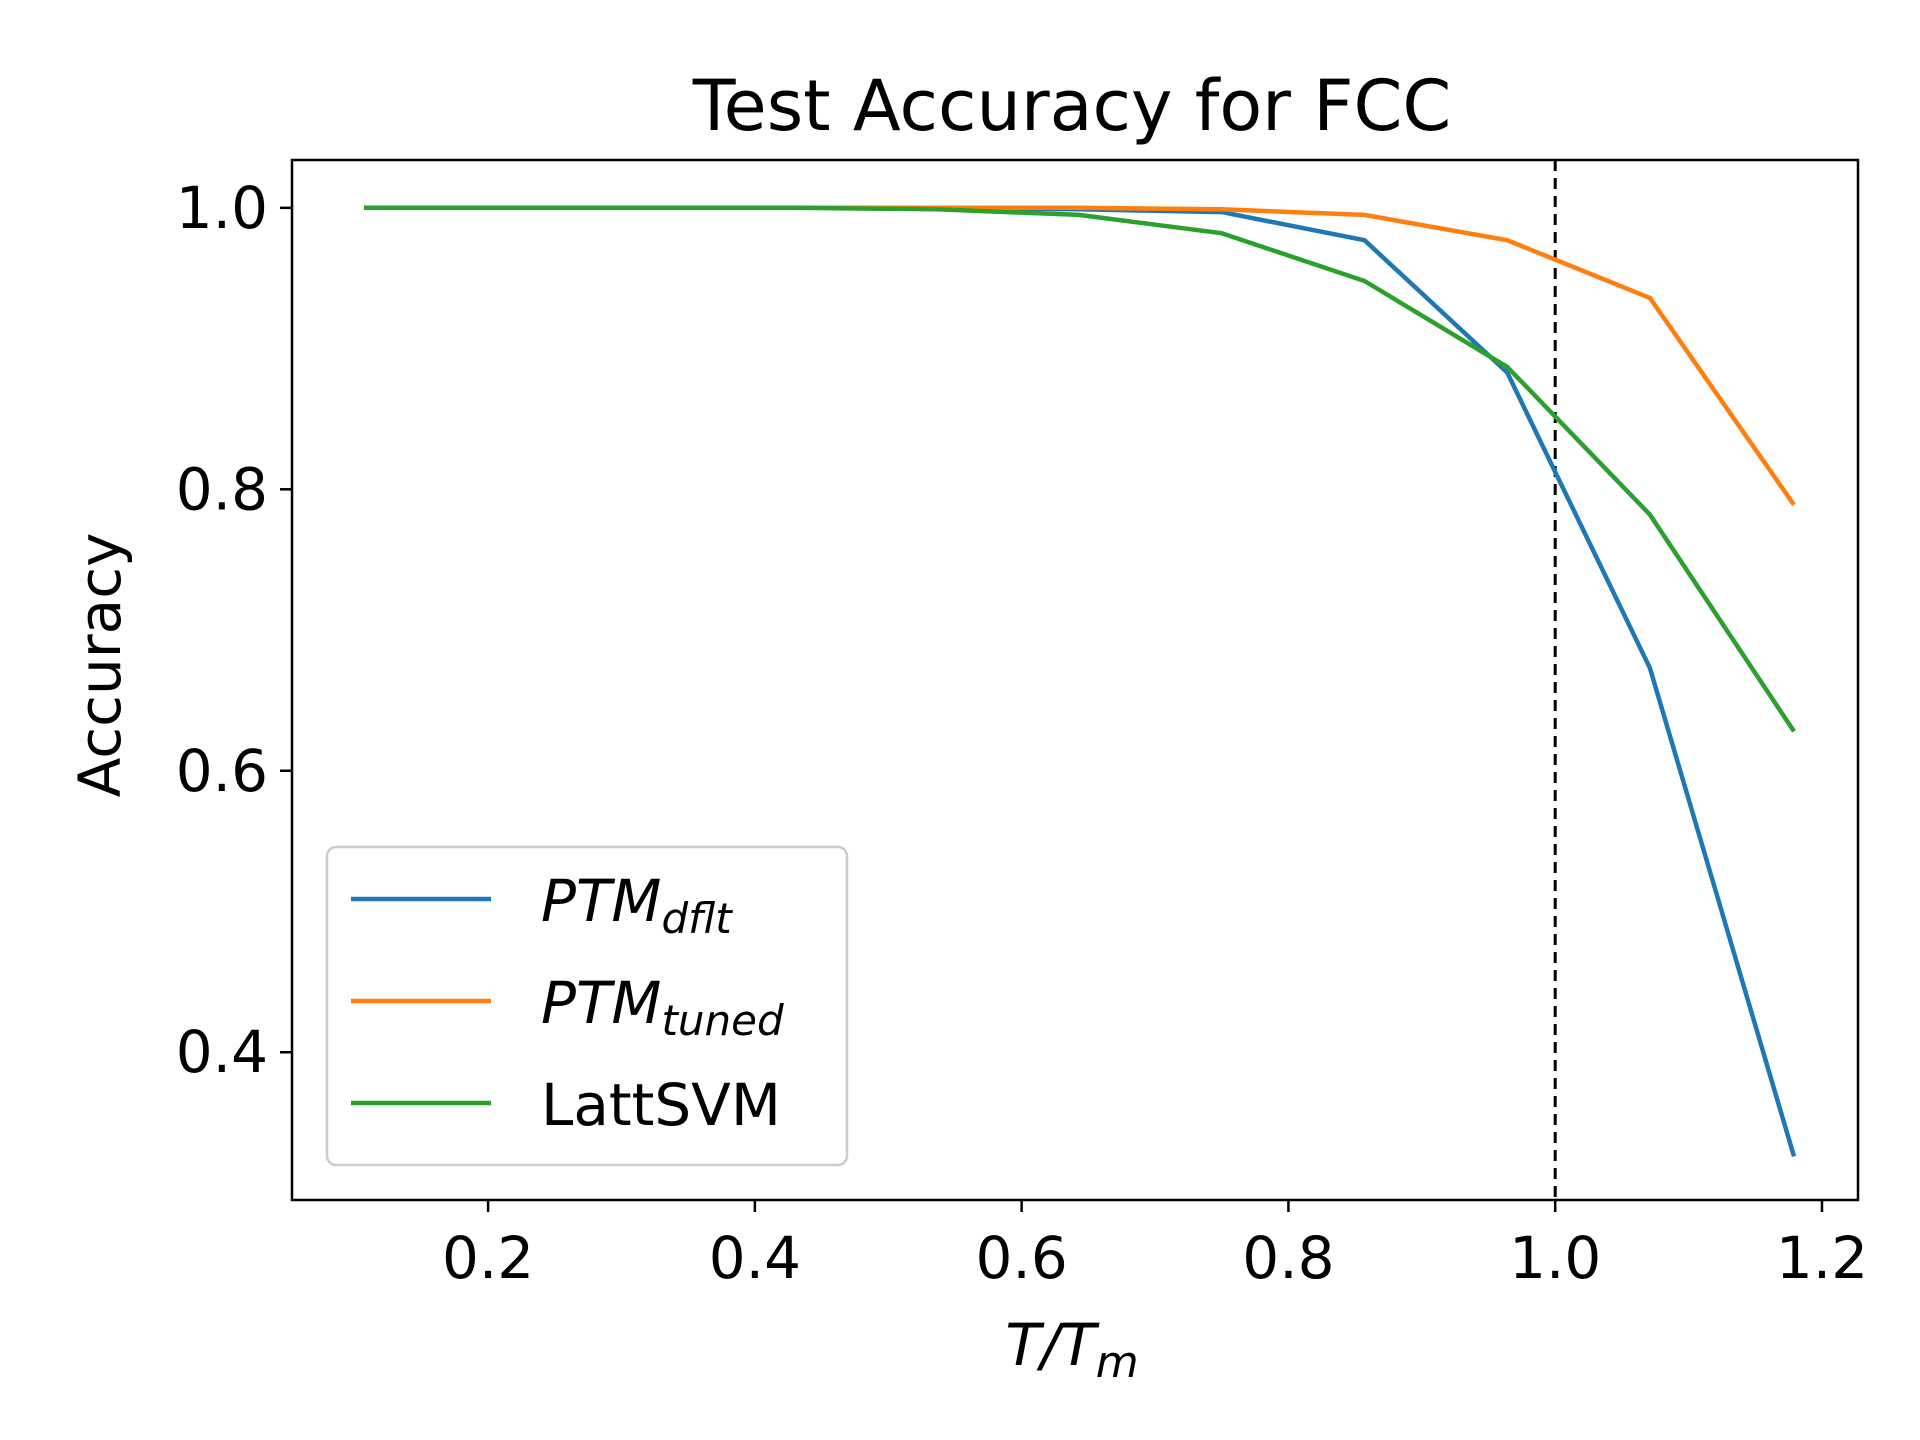 The image size is (1920, 1440). Describe the element at coordinates (1071, 106) in the screenshot. I see `chart-title: Test Accuracy for FCC` at that location.